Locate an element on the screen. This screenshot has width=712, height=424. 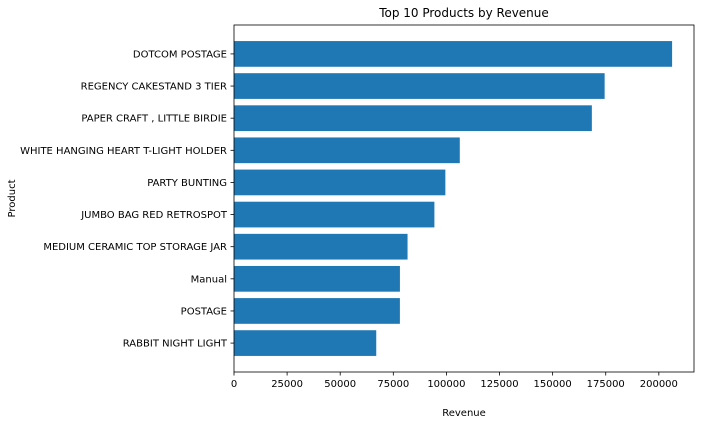
y-tick-label-8: POSTAGE is located at coordinates (204, 311).